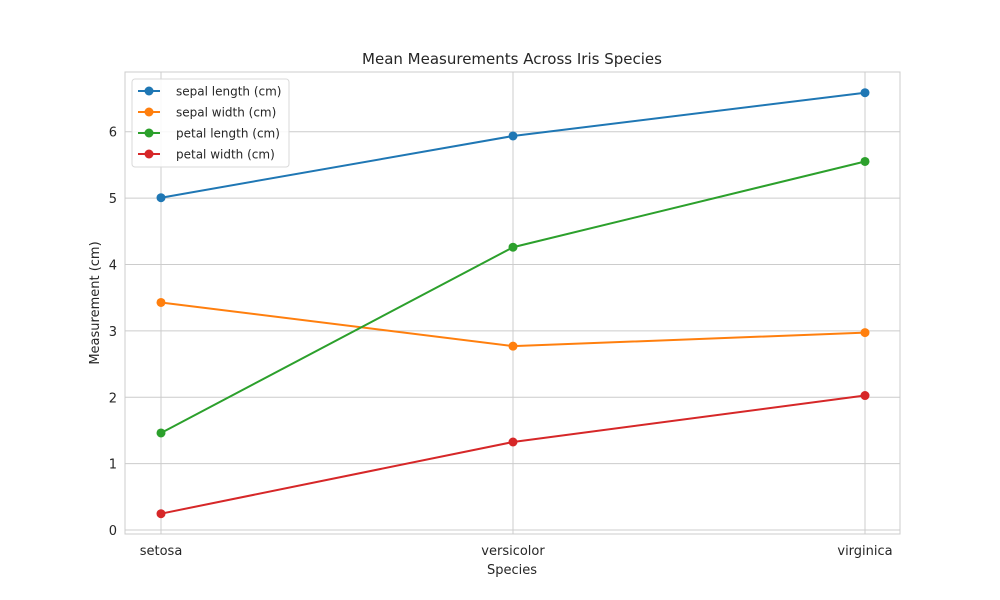 This screenshot has width=1000, height=600. Describe the element at coordinates (228, 92) in the screenshot. I see `legend-label: sepal length (cm)` at that location.